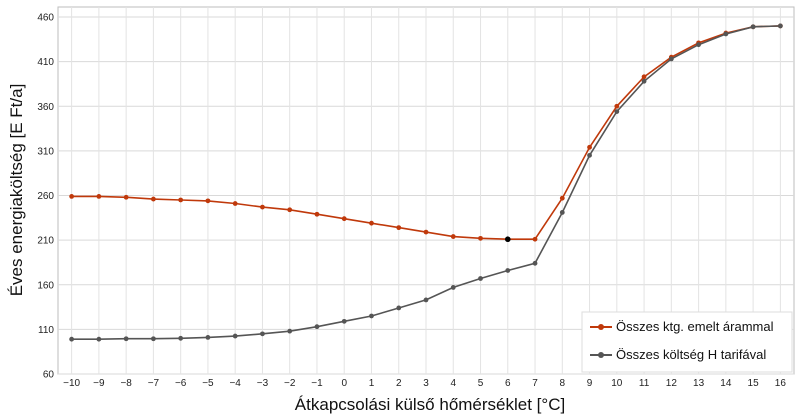 This screenshot has height=420, width=800. I want to click on x-tick-label: −2, so click(290, 383).